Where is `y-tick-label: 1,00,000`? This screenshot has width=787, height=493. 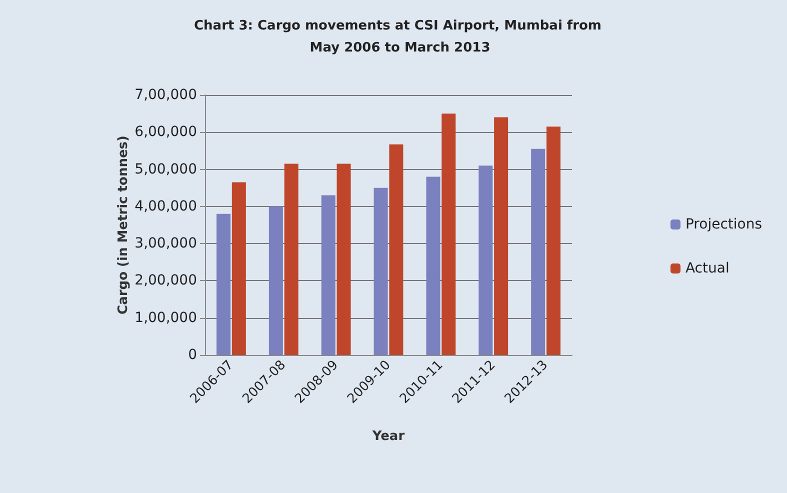
y-tick-label: 1,00,000 is located at coordinates (165, 318).